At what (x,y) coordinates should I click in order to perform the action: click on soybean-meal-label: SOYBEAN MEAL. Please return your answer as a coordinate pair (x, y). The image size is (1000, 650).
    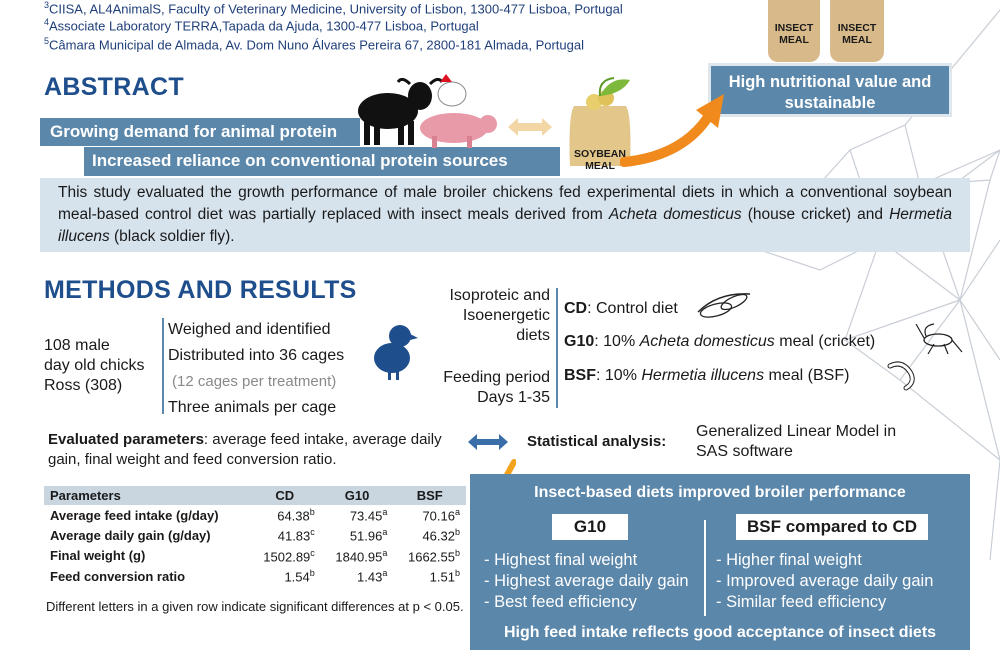
    Looking at the image, I should click on (600, 160).